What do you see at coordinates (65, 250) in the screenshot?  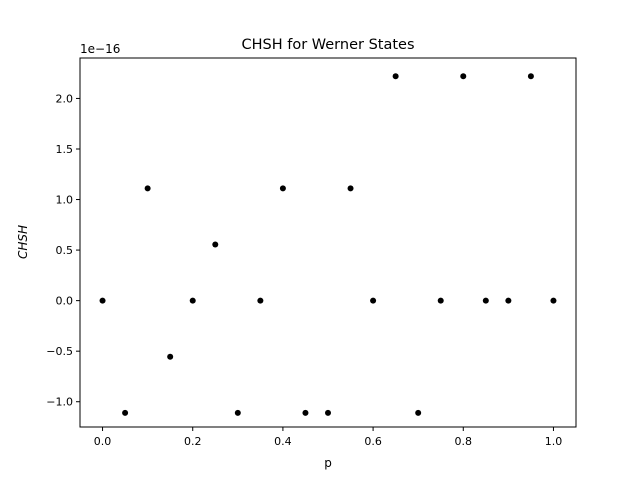 I see `y-tick-label: 0.5` at bounding box center [65, 250].